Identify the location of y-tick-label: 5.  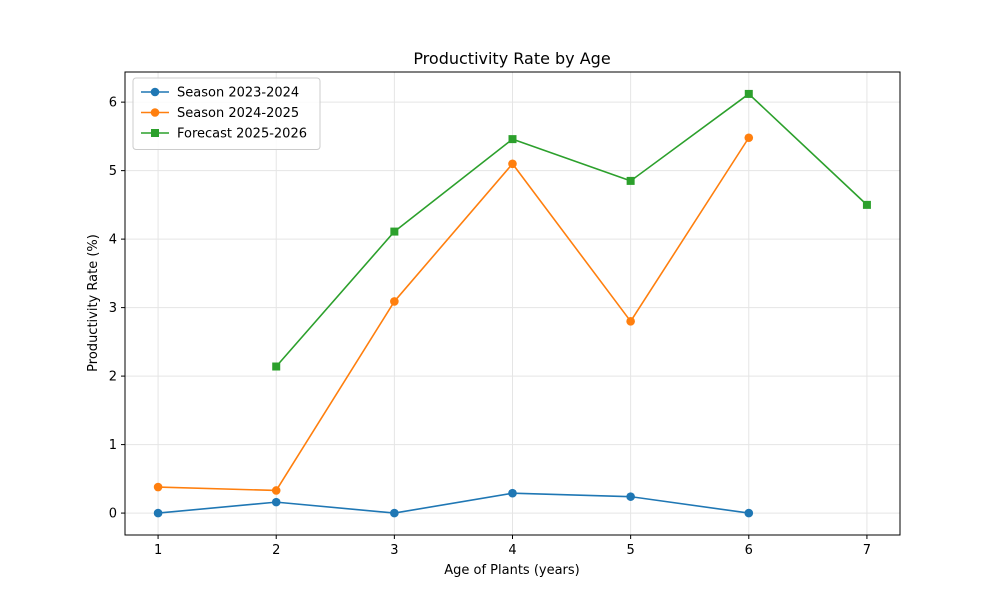
(113, 171).